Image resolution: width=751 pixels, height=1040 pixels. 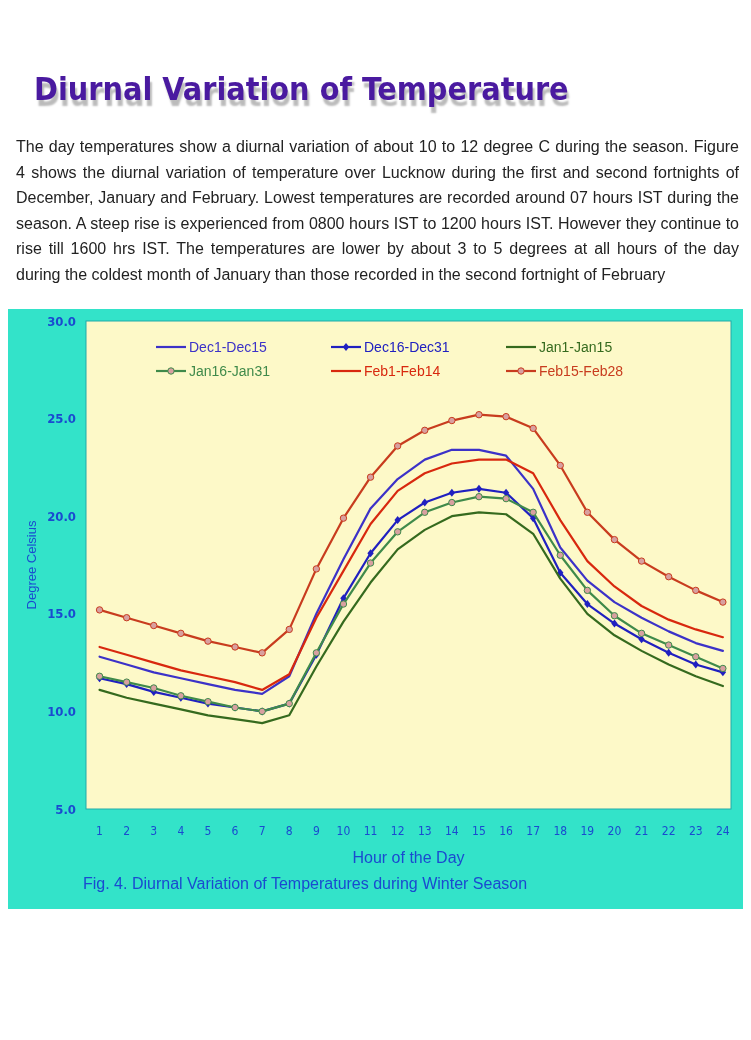 What do you see at coordinates (581, 370) in the screenshot?
I see `legend-label: Feb15-Feb28` at bounding box center [581, 370].